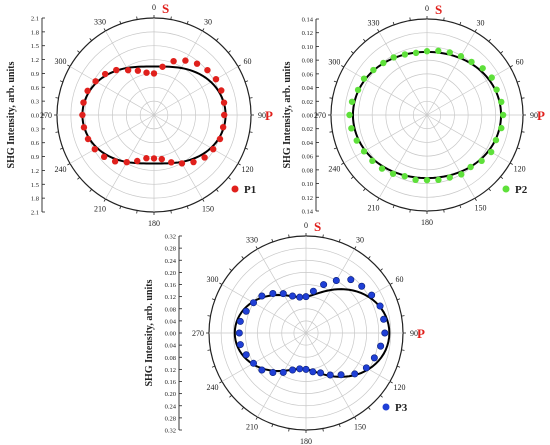  I want to click on radial-tick-label: 0.00, so click(170, 334).